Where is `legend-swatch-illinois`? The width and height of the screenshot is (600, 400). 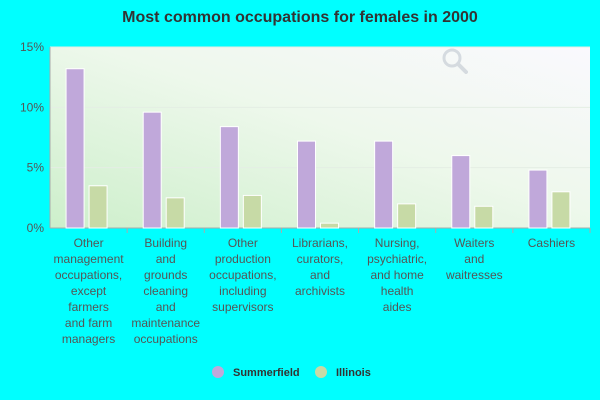 legend-swatch-illinois is located at coordinates (321, 372).